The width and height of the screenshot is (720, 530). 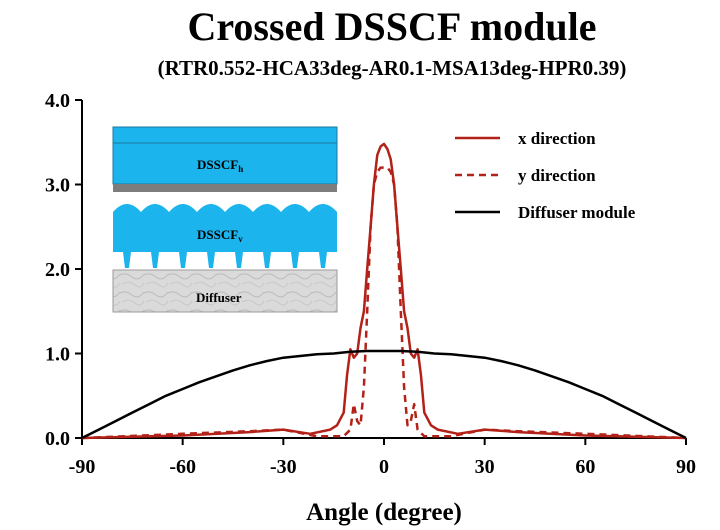 I want to click on film-stack-inset: DSSCFh DSSCFv Diffuser, so click(x=225, y=219).